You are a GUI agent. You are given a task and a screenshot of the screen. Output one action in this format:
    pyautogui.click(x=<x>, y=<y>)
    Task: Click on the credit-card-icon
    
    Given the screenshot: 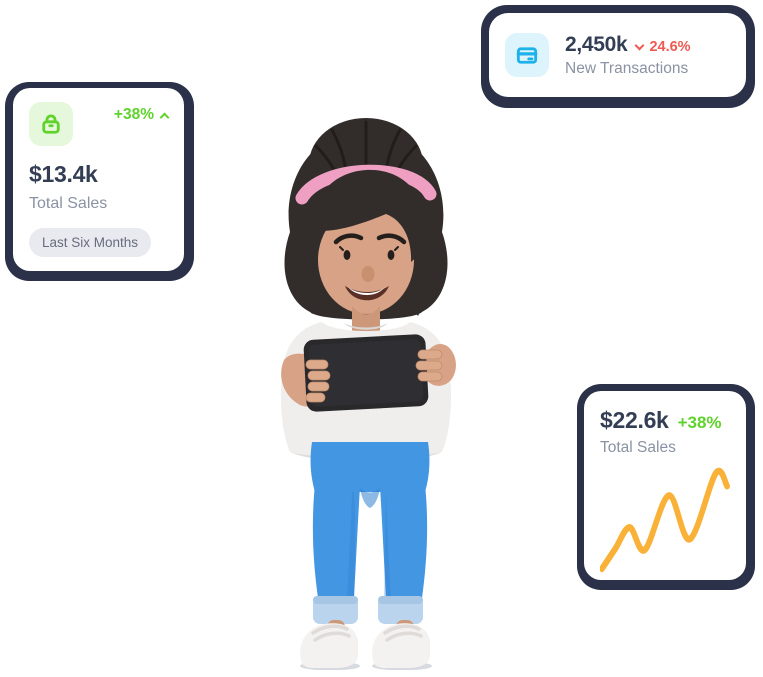 What is the action you would take?
    pyautogui.click(x=527, y=55)
    